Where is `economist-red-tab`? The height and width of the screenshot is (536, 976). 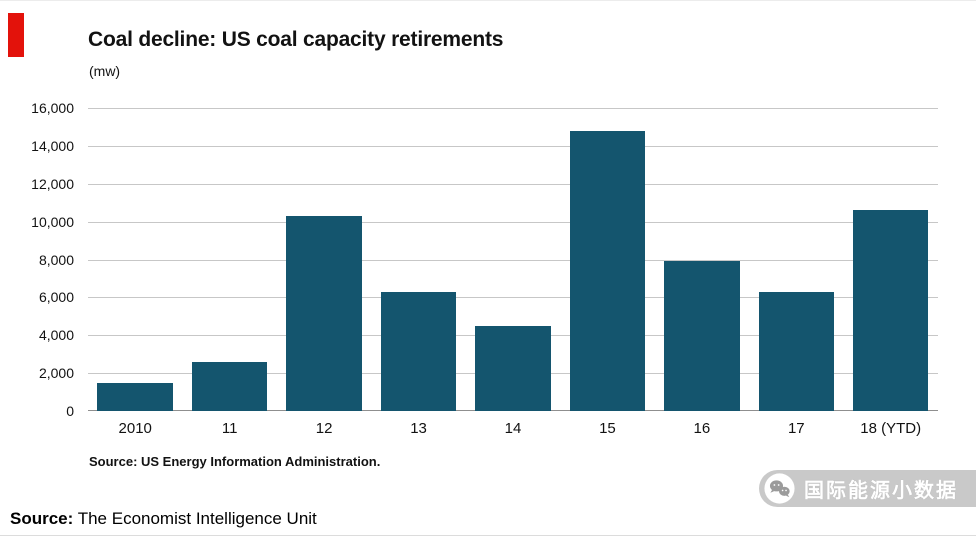 economist-red-tab is located at coordinates (16, 35).